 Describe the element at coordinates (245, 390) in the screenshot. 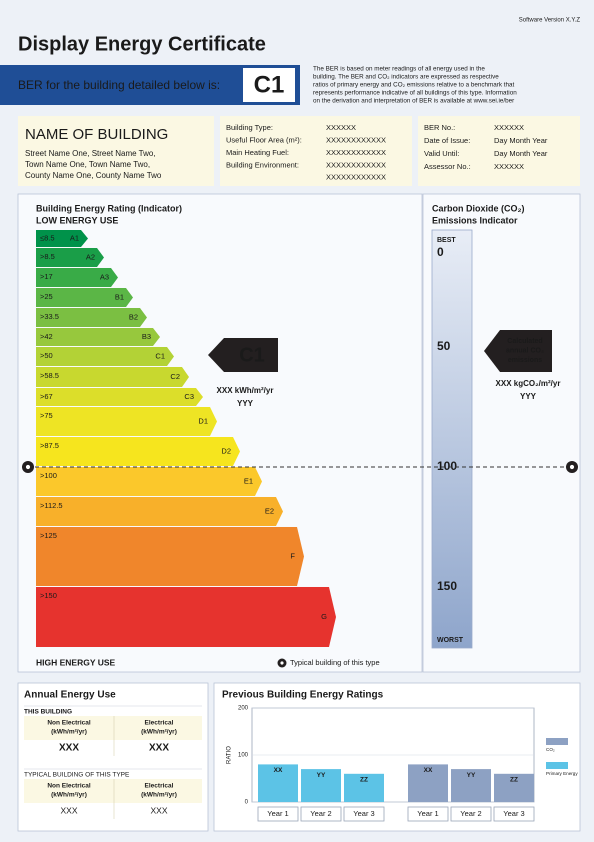

I see `rating-indicator-value: XXX kWh/m²/yr` at that location.